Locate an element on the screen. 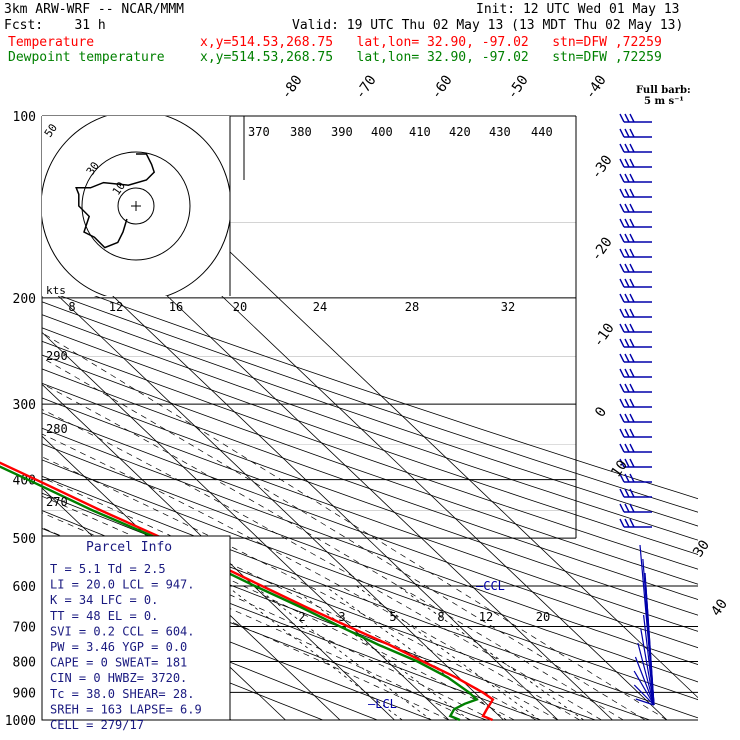  parcel-row: K = 34 LFC = 0. is located at coordinates (104, 600).